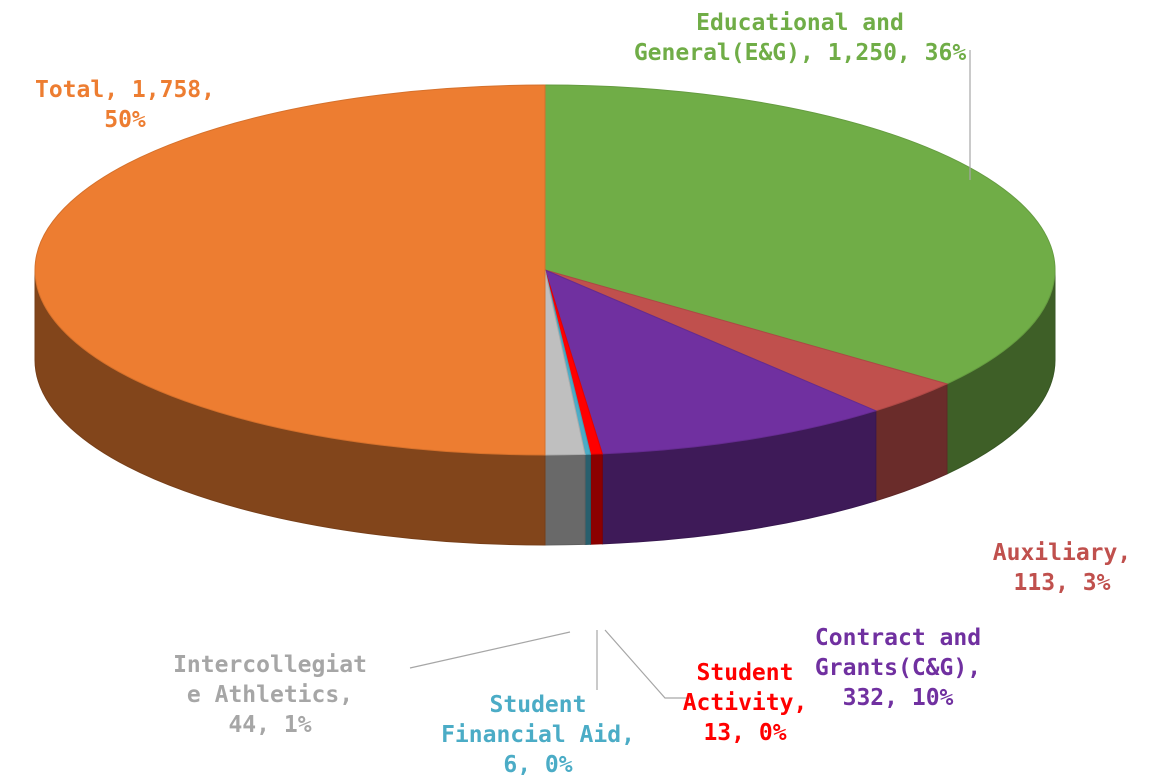 Image resolution: width=1157 pixels, height=778 pixels. What do you see at coordinates (125, 90) in the screenshot?
I see `data-label-line: Total, 1,758,` at bounding box center [125, 90].